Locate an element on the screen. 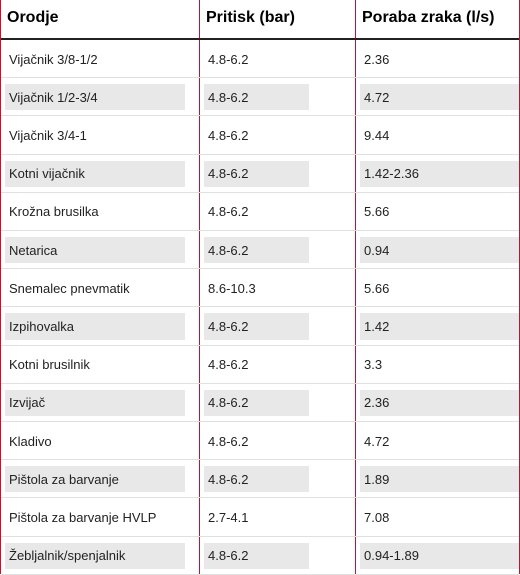 The width and height of the screenshot is (520, 575). consumption-cell-text: 0.94 is located at coordinates (377, 250).